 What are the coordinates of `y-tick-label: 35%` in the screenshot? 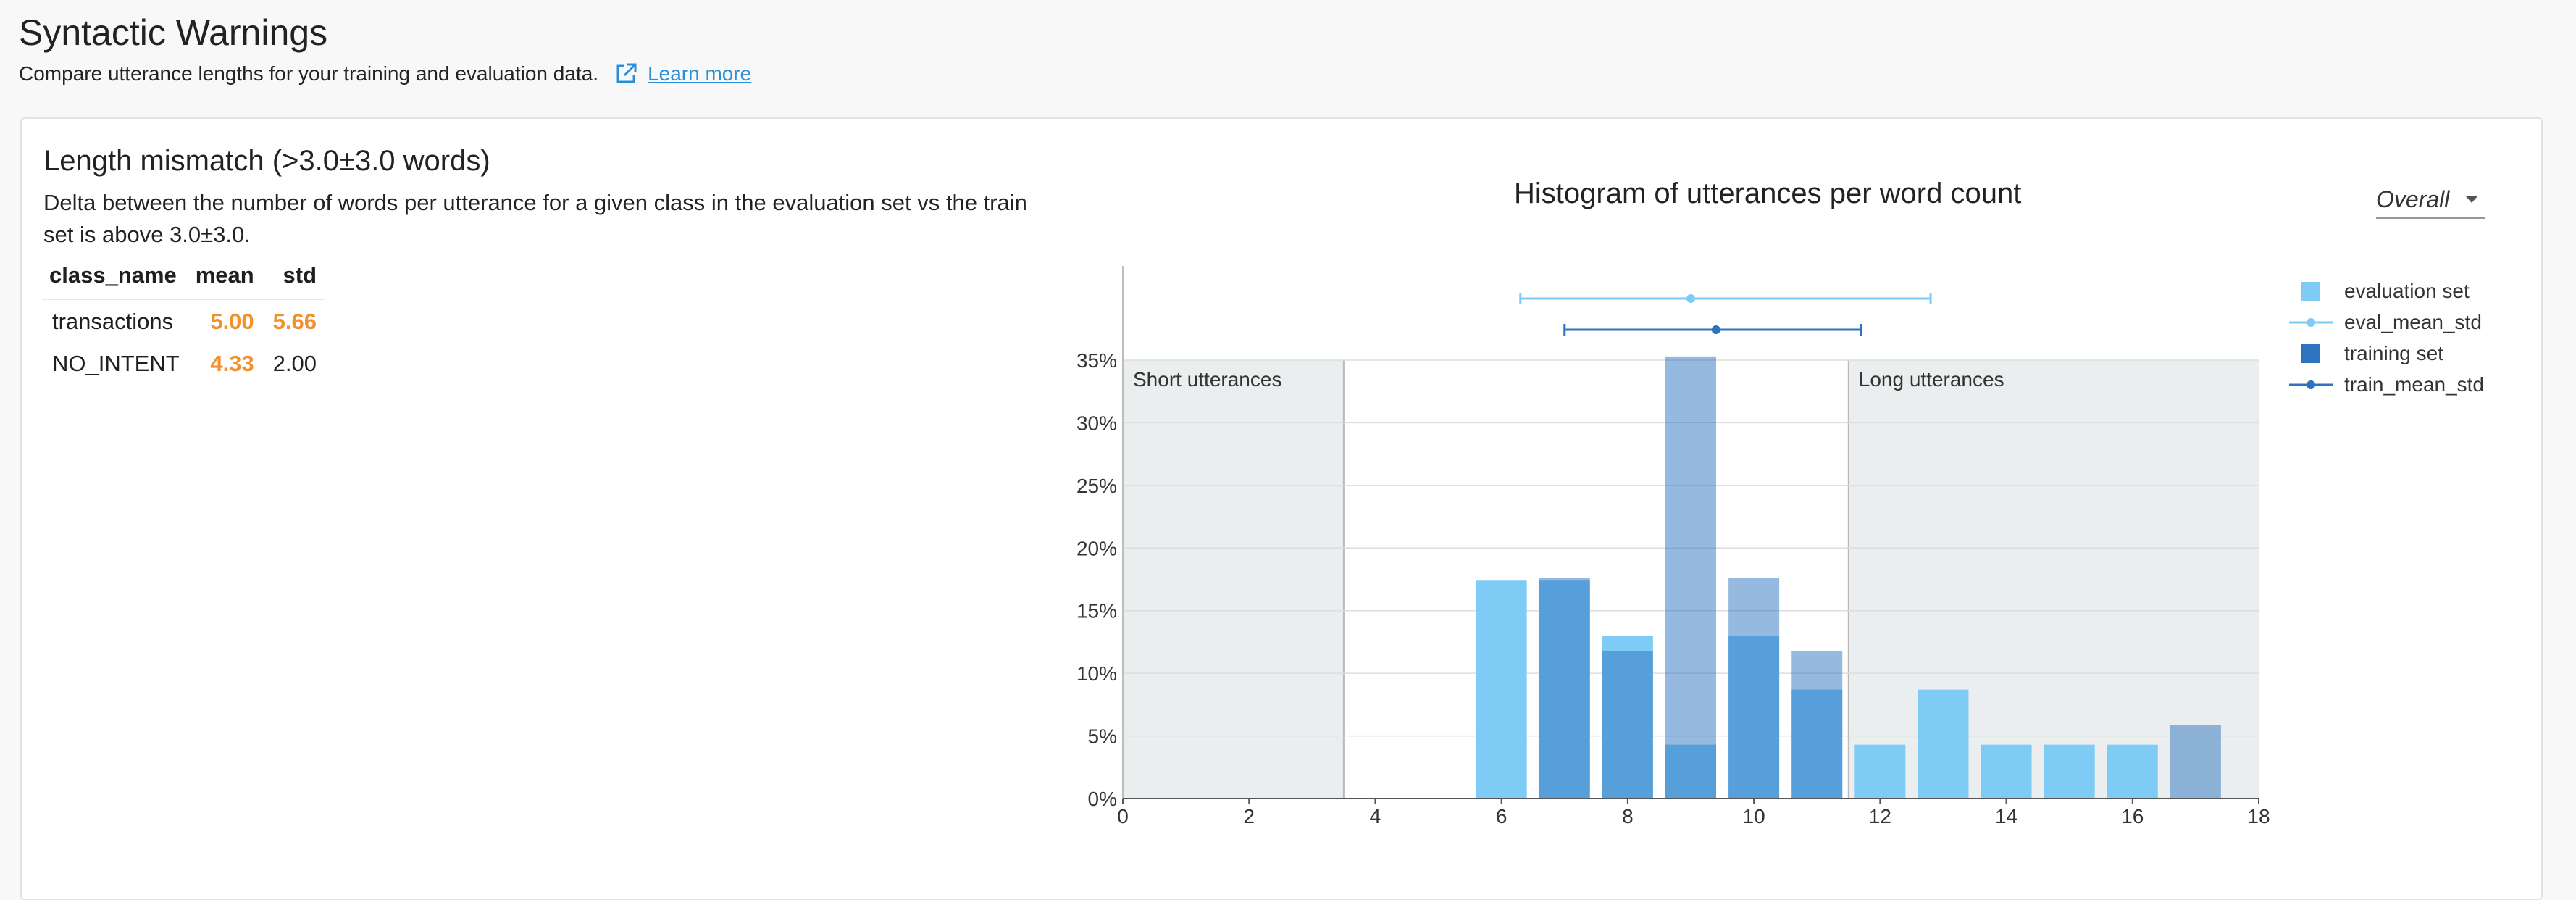 It's located at (1096, 360).